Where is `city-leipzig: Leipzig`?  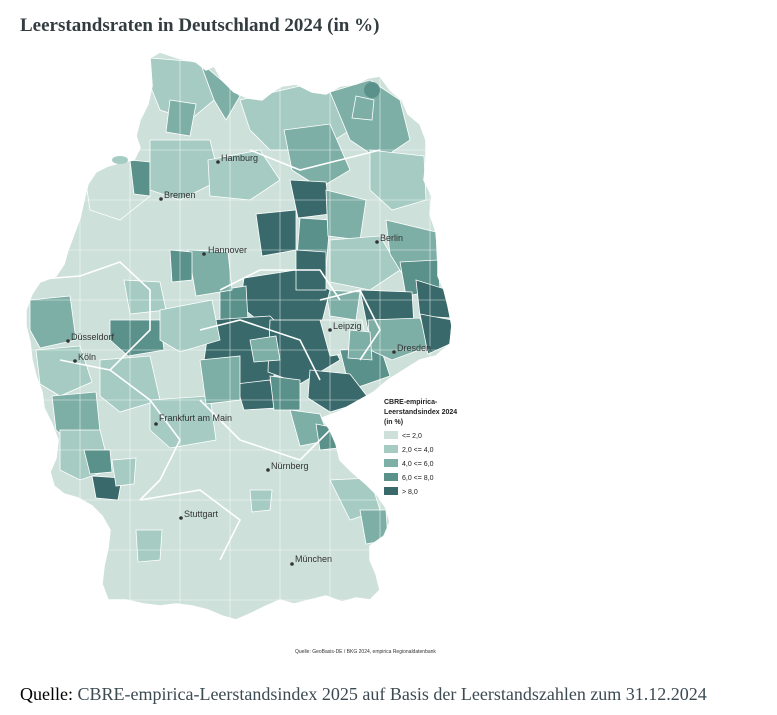
city-leipzig: Leipzig is located at coordinates (345, 326).